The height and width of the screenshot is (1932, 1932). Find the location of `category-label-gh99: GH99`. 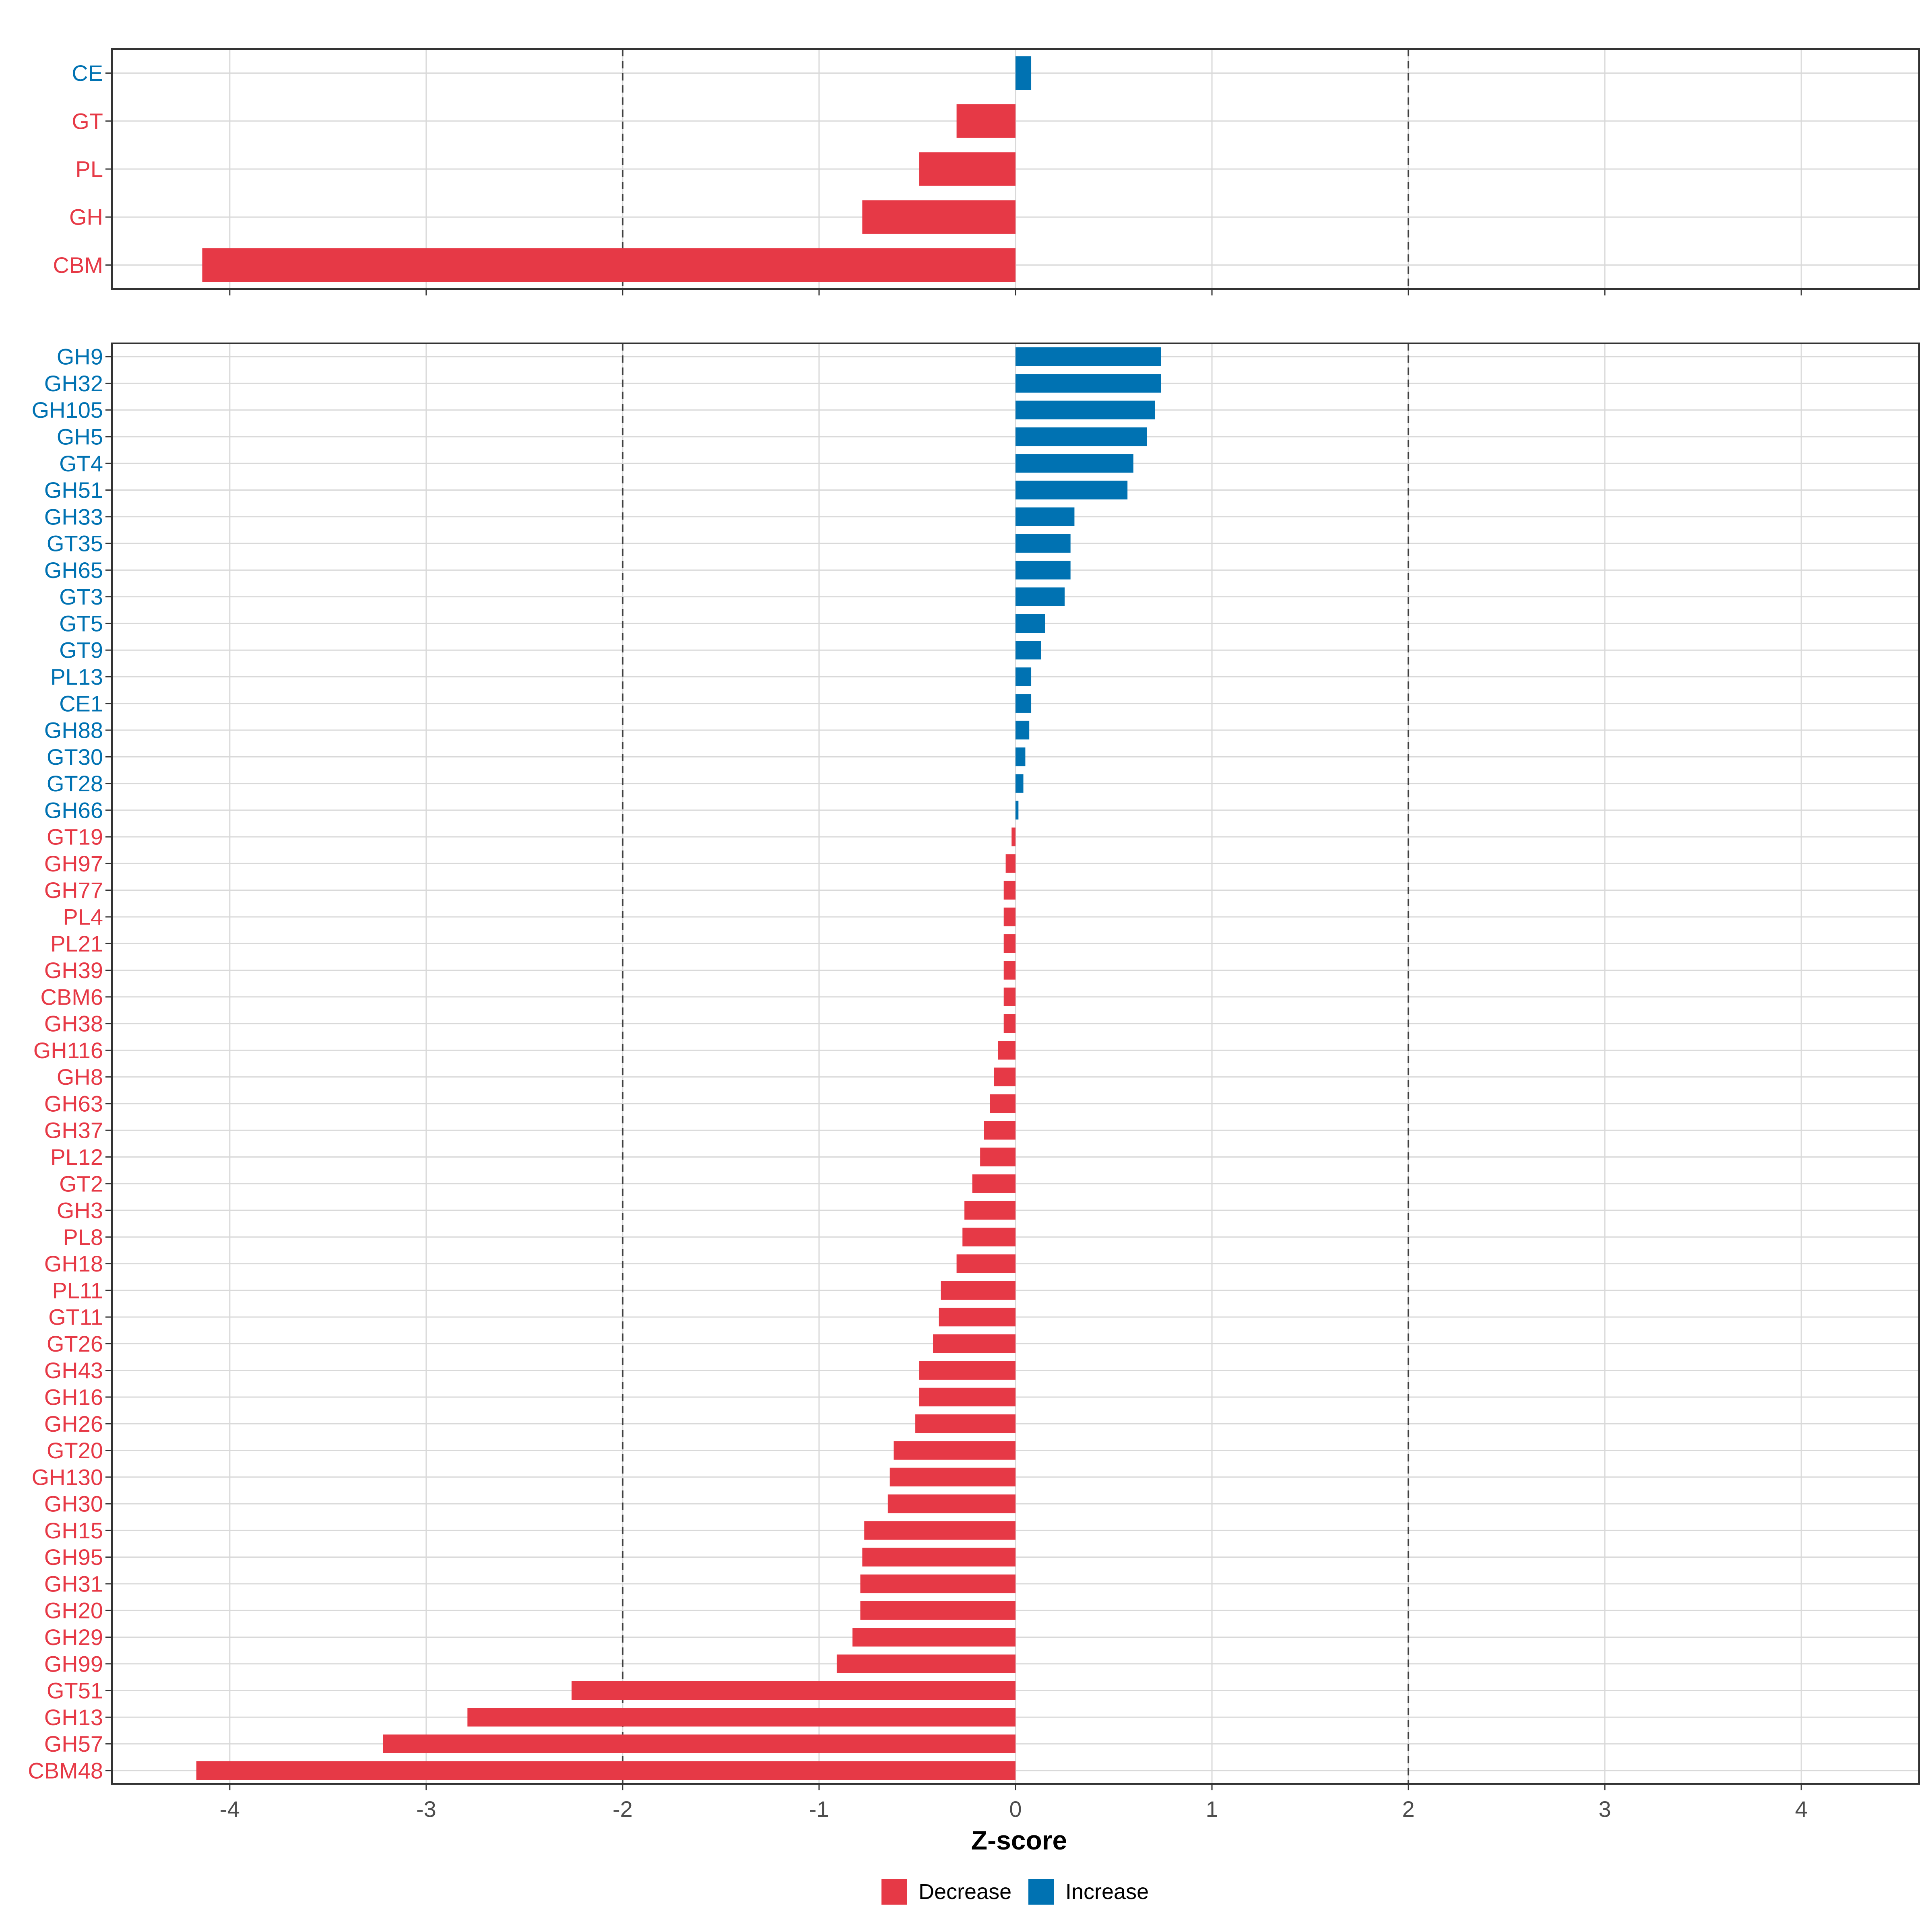

category-label-gh99: GH99 is located at coordinates (73, 1663).